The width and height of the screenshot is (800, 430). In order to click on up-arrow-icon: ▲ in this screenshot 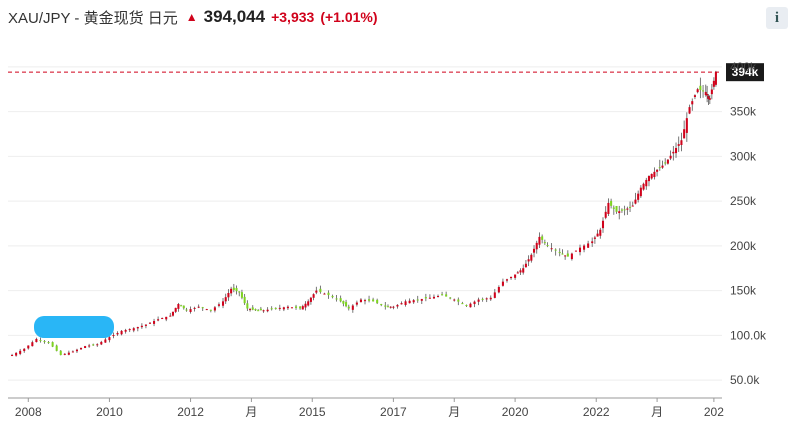, I will do `click(191, 17)`.